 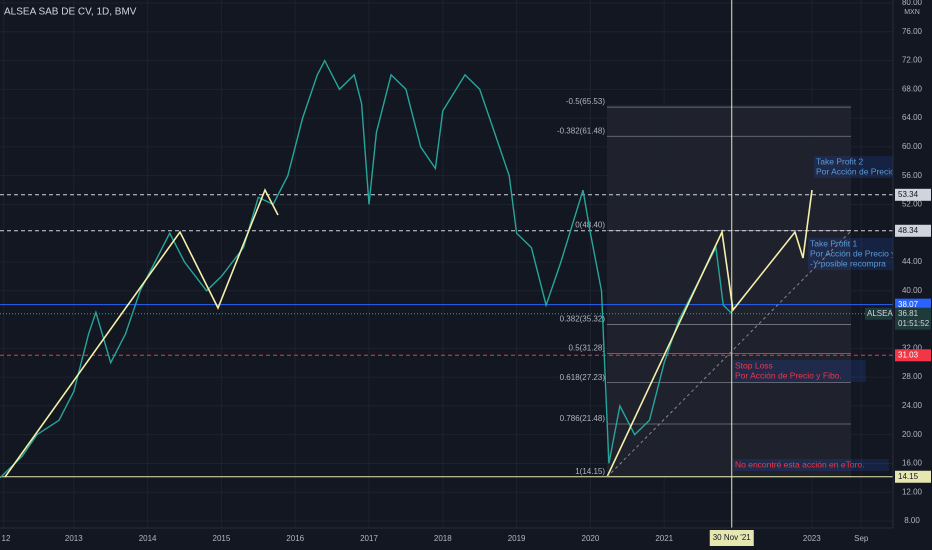 What do you see at coordinates (148, 538) in the screenshot?
I see `x-tick-label: 2014` at bounding box center [148, 538].